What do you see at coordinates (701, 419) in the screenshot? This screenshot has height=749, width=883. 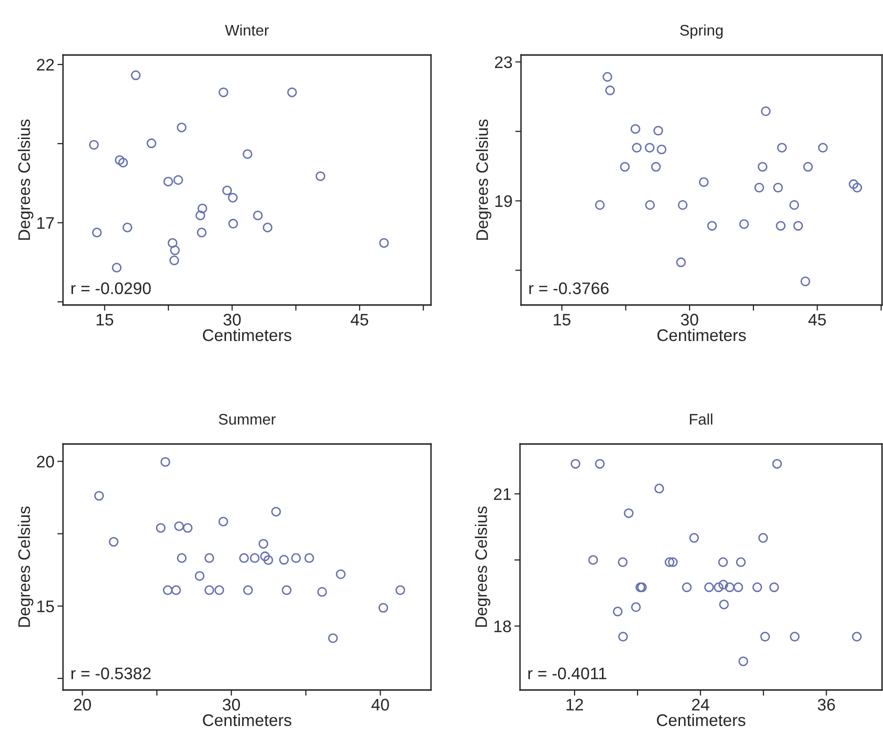 I see `chart-title: Fall` at bounding box center [701, 419].